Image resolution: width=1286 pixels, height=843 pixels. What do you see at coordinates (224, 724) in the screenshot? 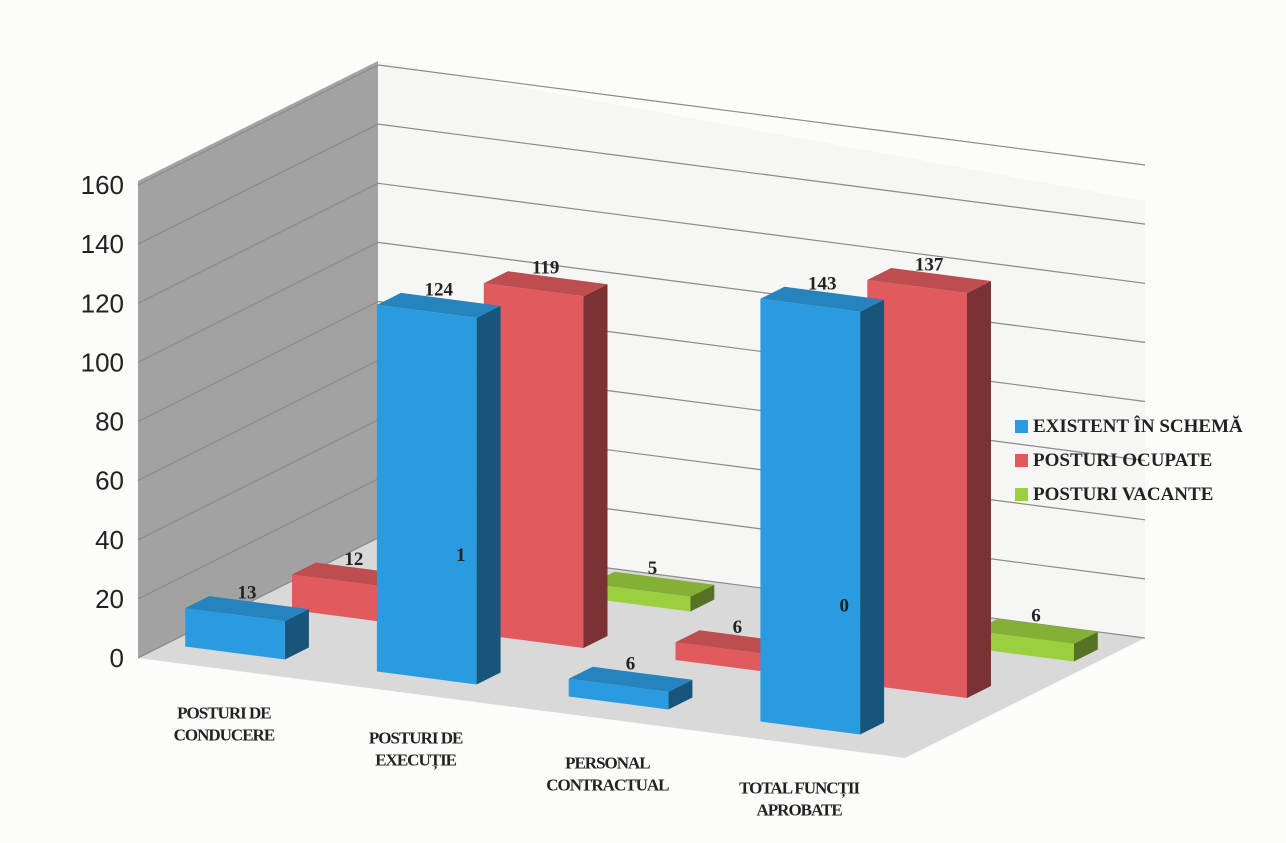
I see `category-label: POSTURI DE CONDUCERE` at bounding box center [224, 724].